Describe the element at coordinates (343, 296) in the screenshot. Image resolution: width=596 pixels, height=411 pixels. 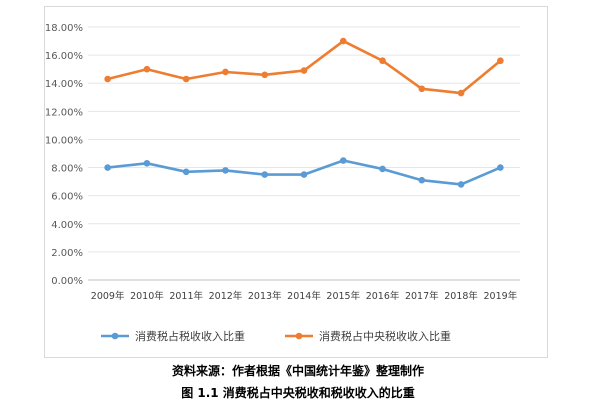
I see `x-tick-label: 2015年` at that location.